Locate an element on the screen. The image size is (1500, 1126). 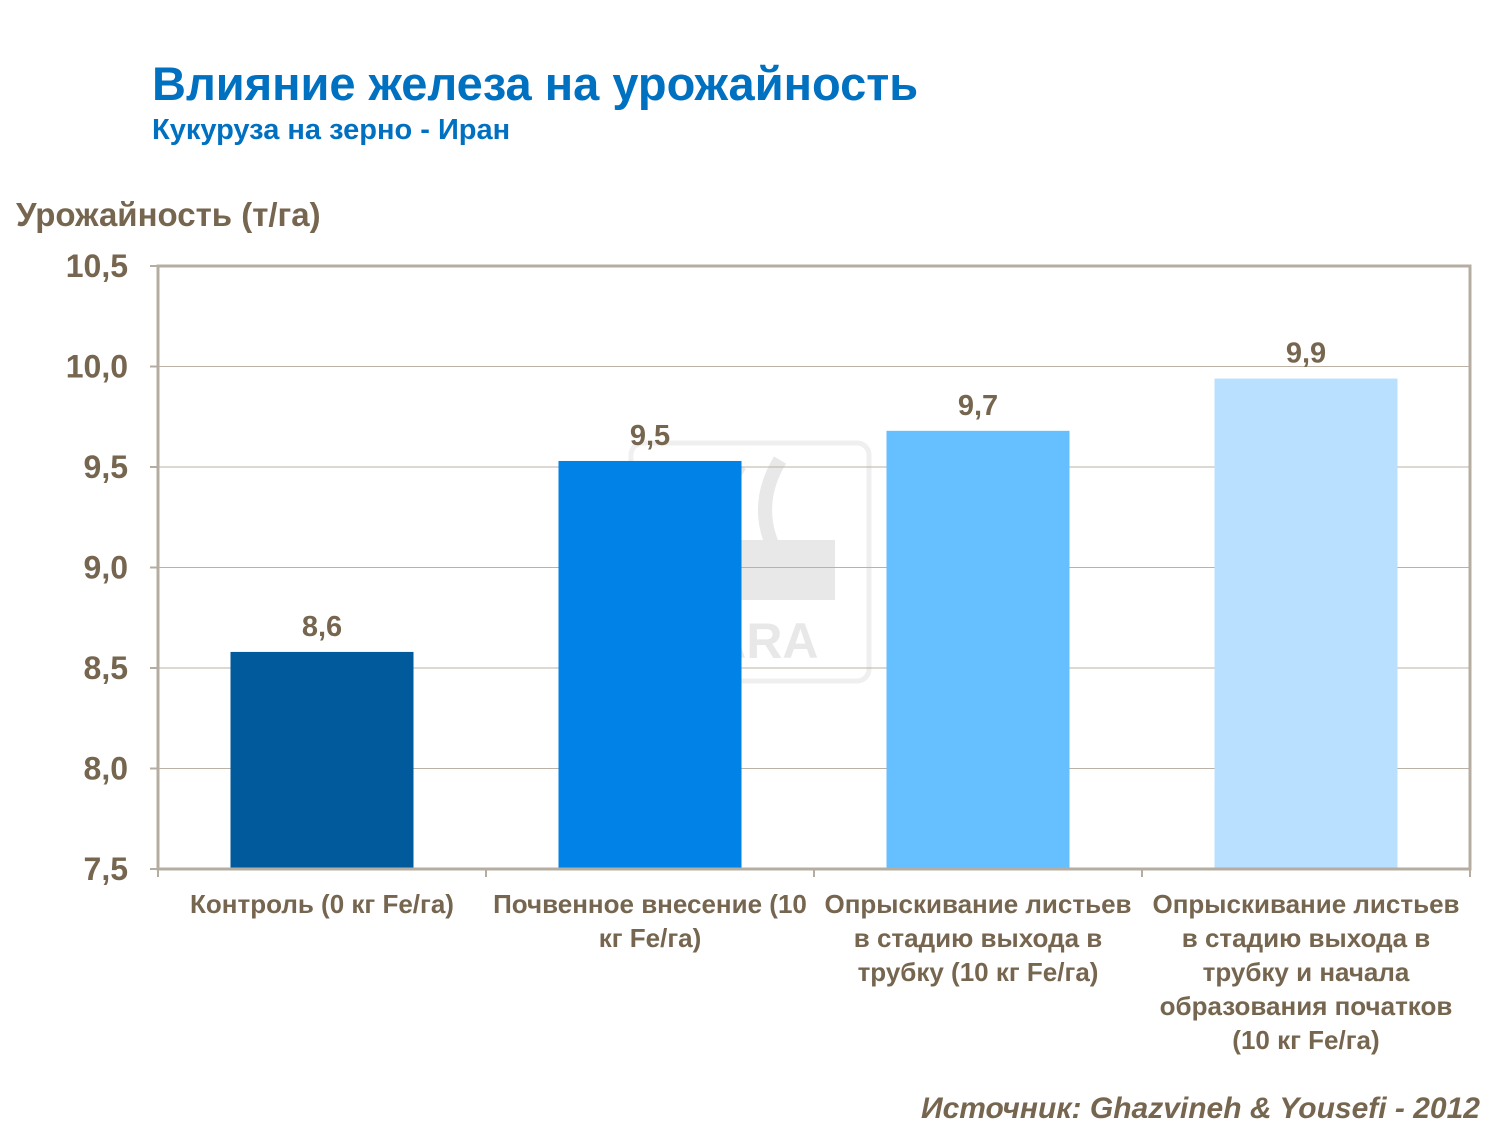
y-tick-label: 8,5 is located at coordinates (106, 668).